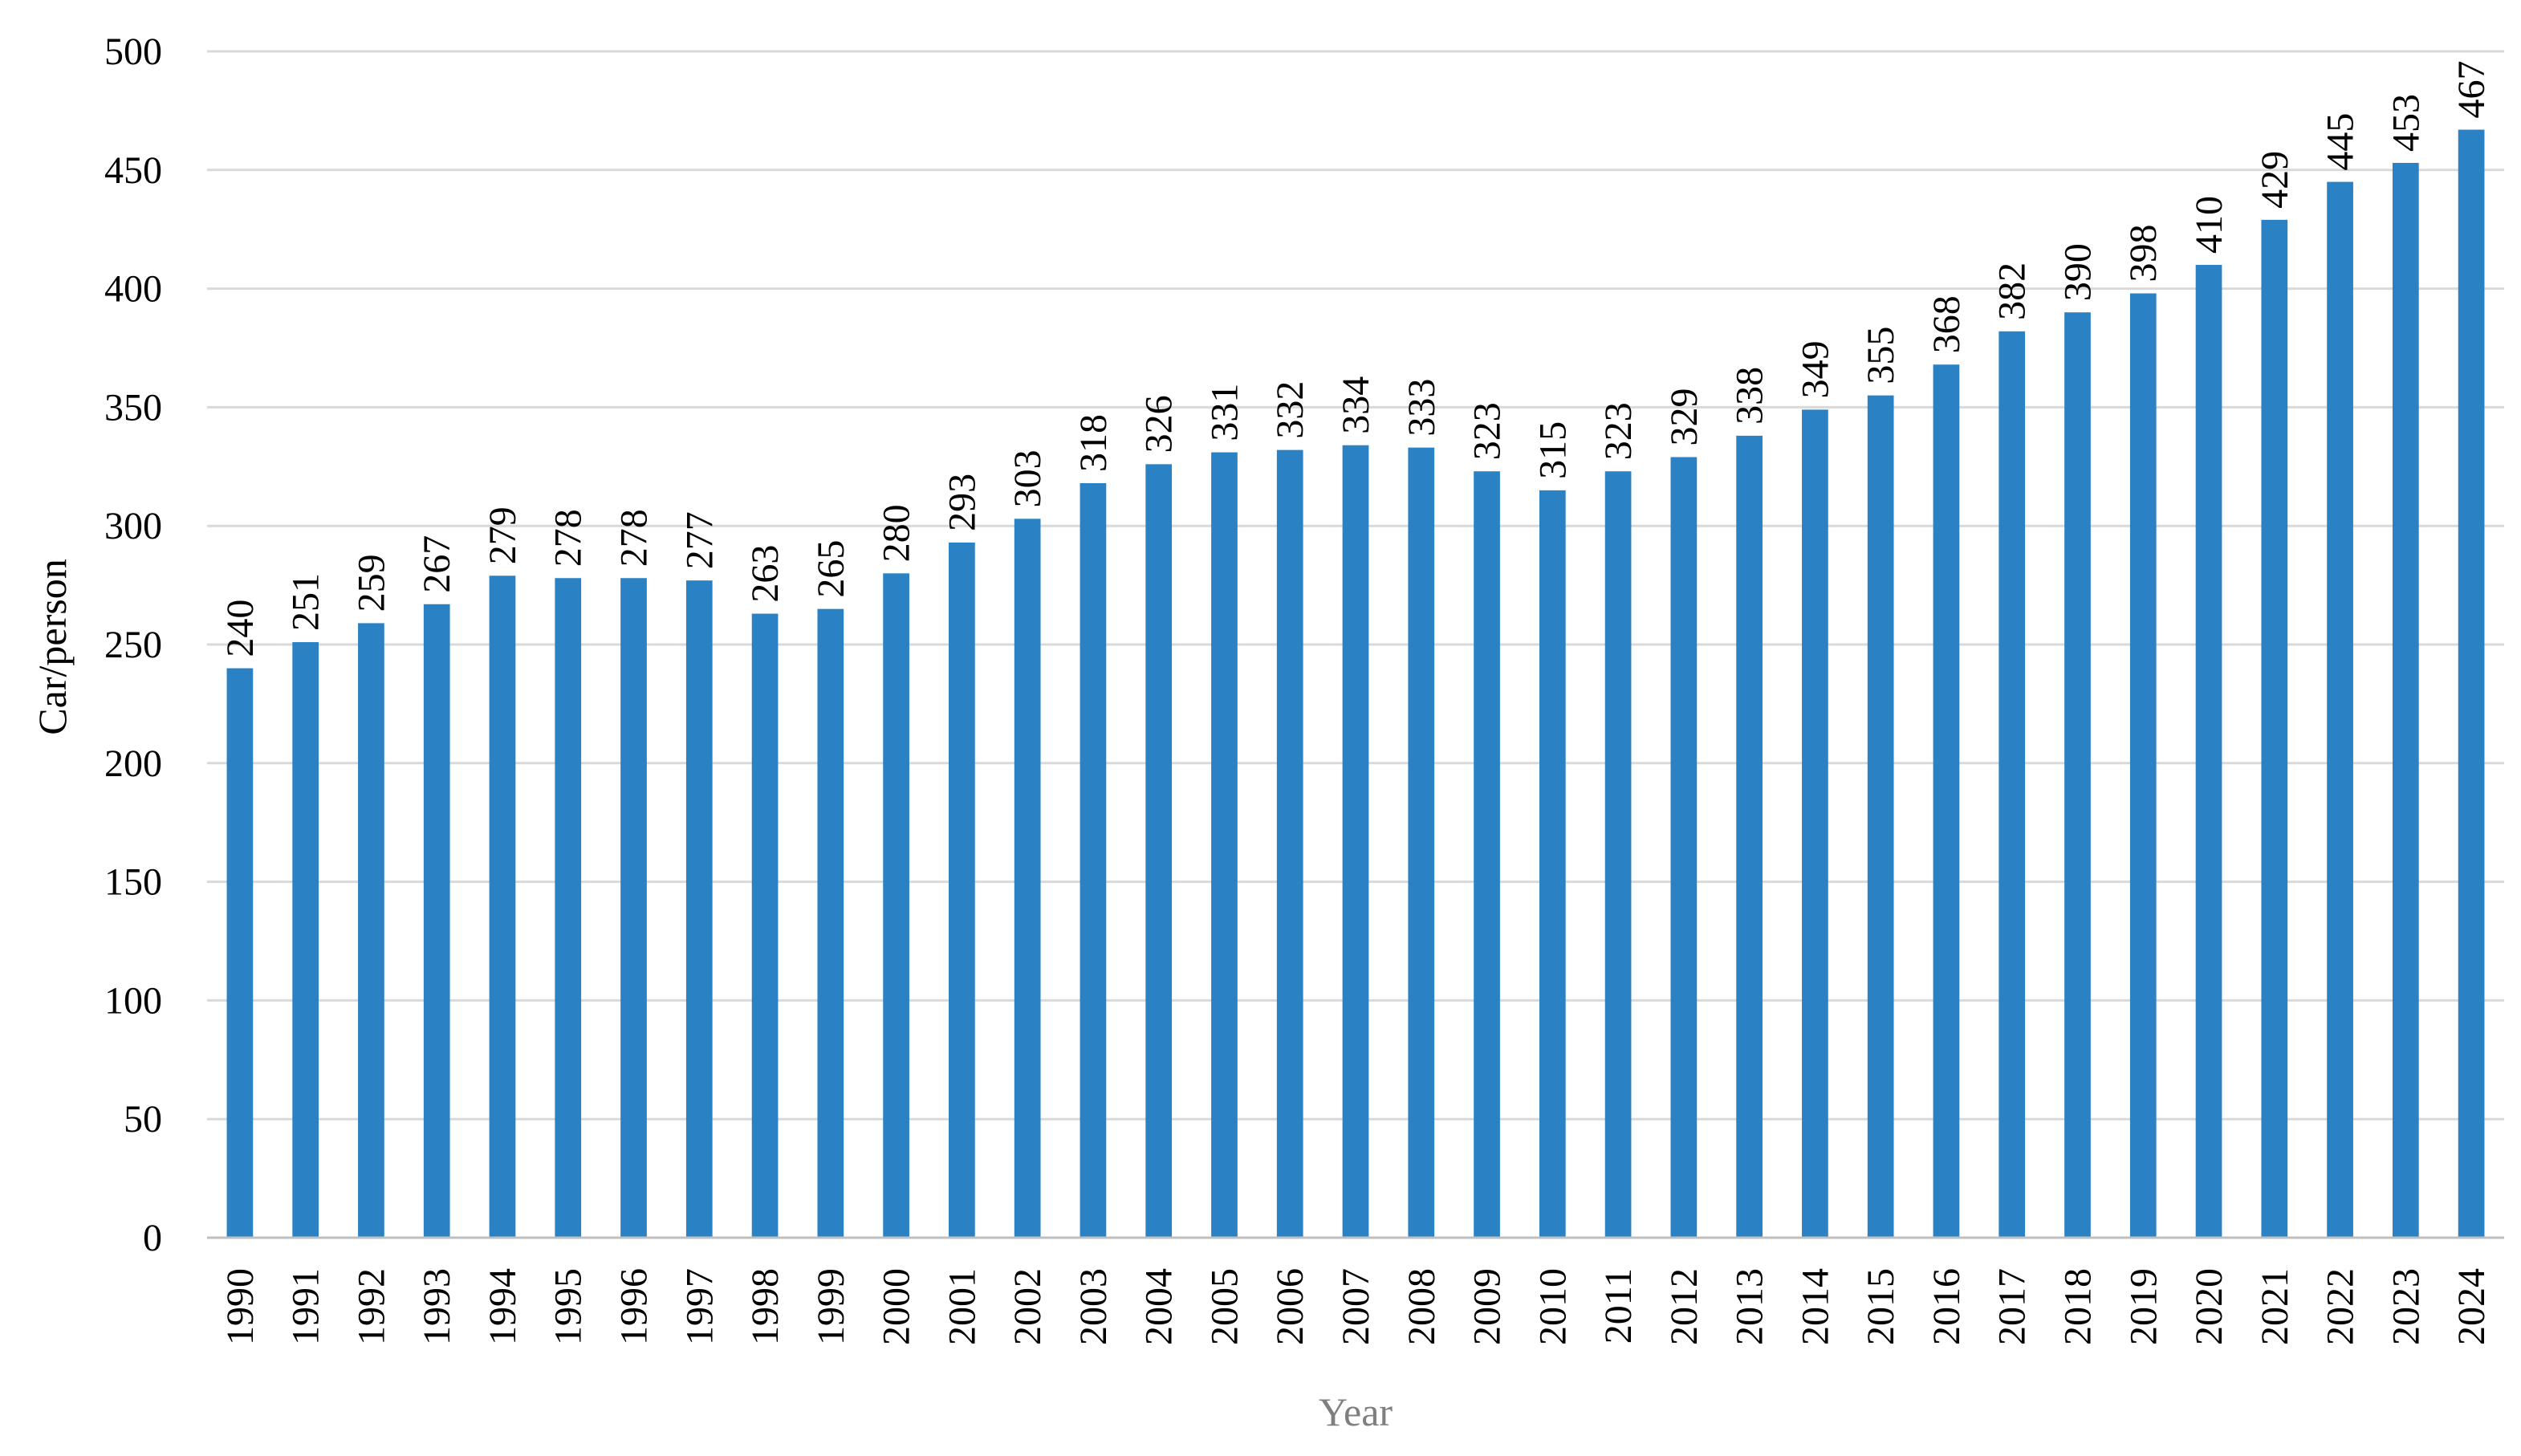 The image size is (2521, 1456). I want to click on x-tick-label: 1998, so click(765, 1307).